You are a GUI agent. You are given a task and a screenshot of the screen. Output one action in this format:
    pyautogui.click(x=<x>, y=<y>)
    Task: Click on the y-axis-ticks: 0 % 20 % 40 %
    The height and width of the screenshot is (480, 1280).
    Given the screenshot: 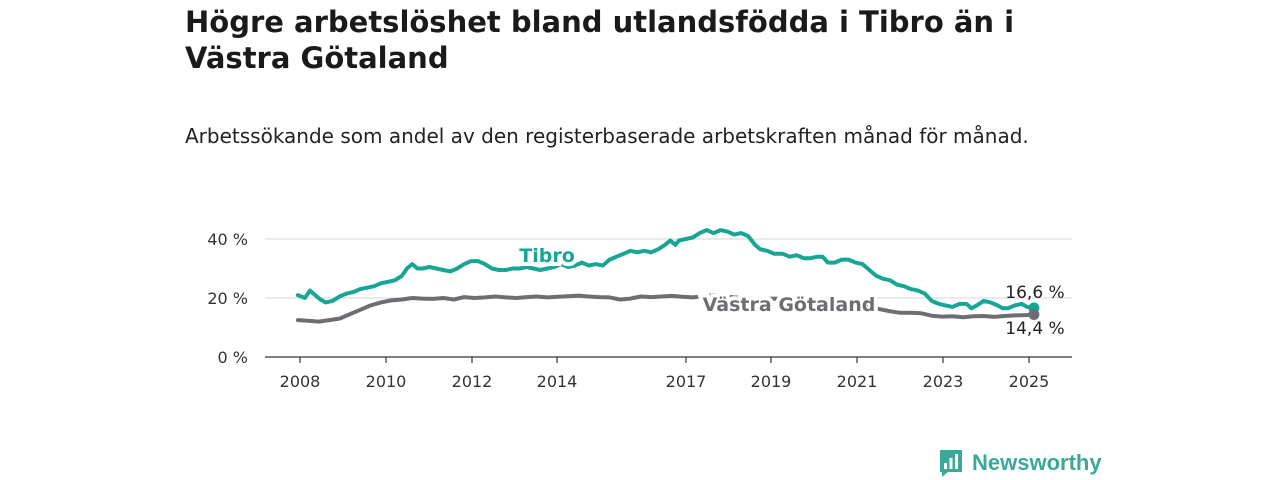 What is the action you would take?
    pyautogui.click(x=227, y=298)
    